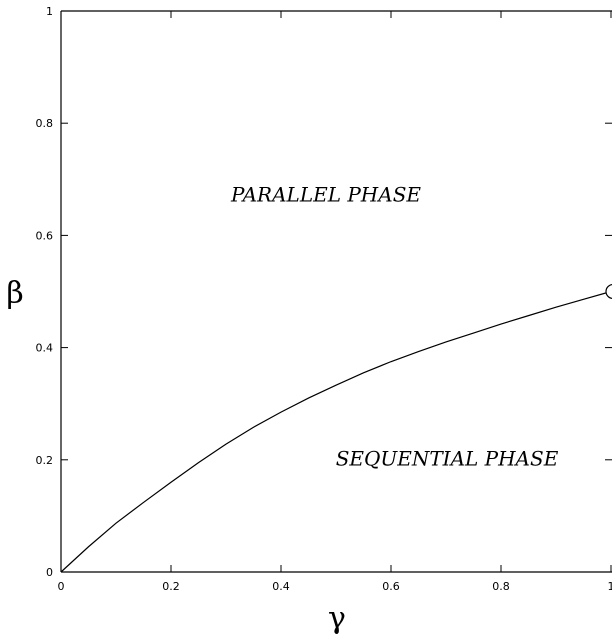  What do you see at coordinates (49, 572) in the screenshot?
I see `y-tick-label: 0` at bounding box center [49, 572].